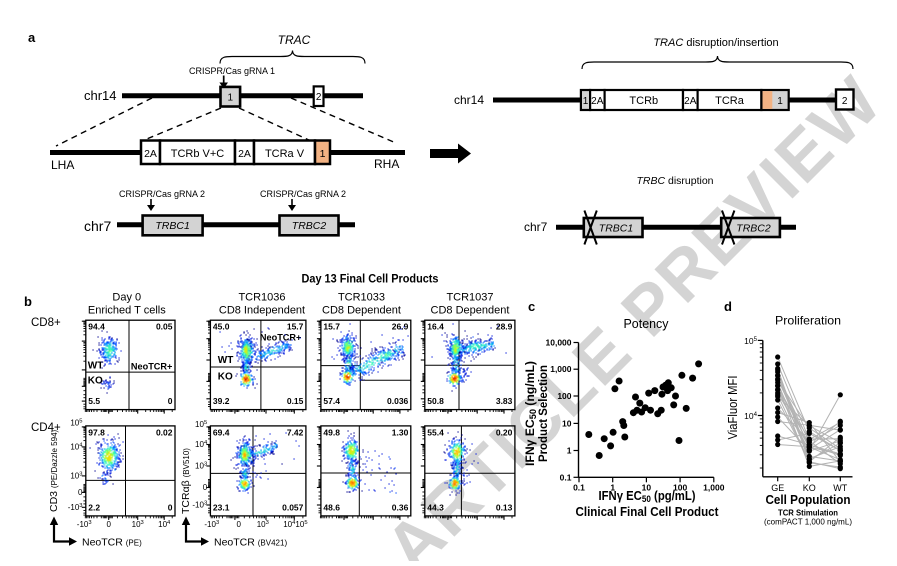  What do you see at coordinates (504, 432) in the screenshot?
I see `svg-text: 0.20` at bounding box center [504, 432].